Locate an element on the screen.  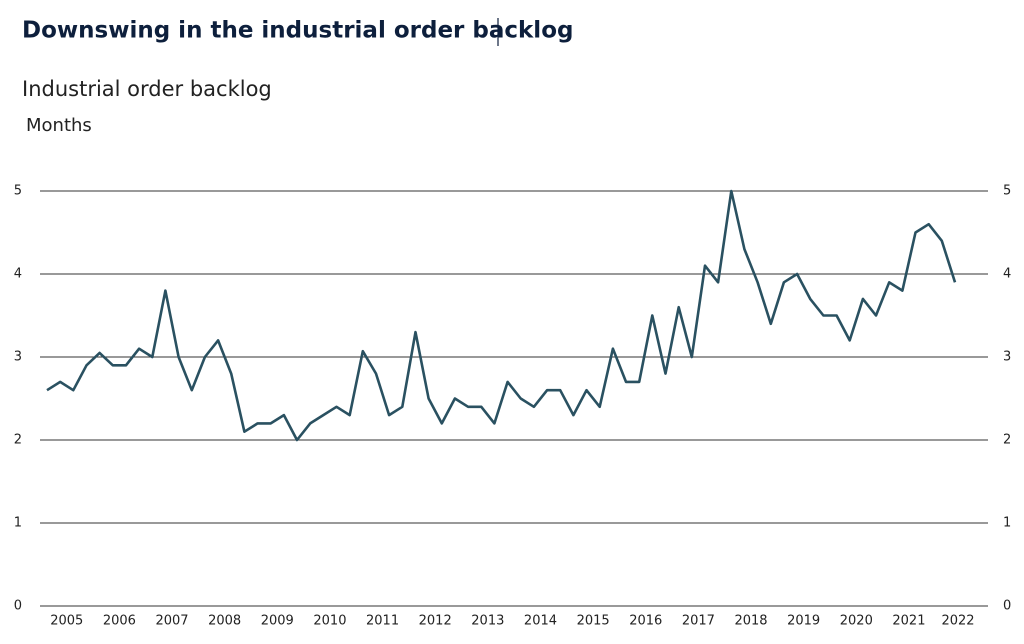
x-tick-label: 2020 is located at coordinates (856, 621).